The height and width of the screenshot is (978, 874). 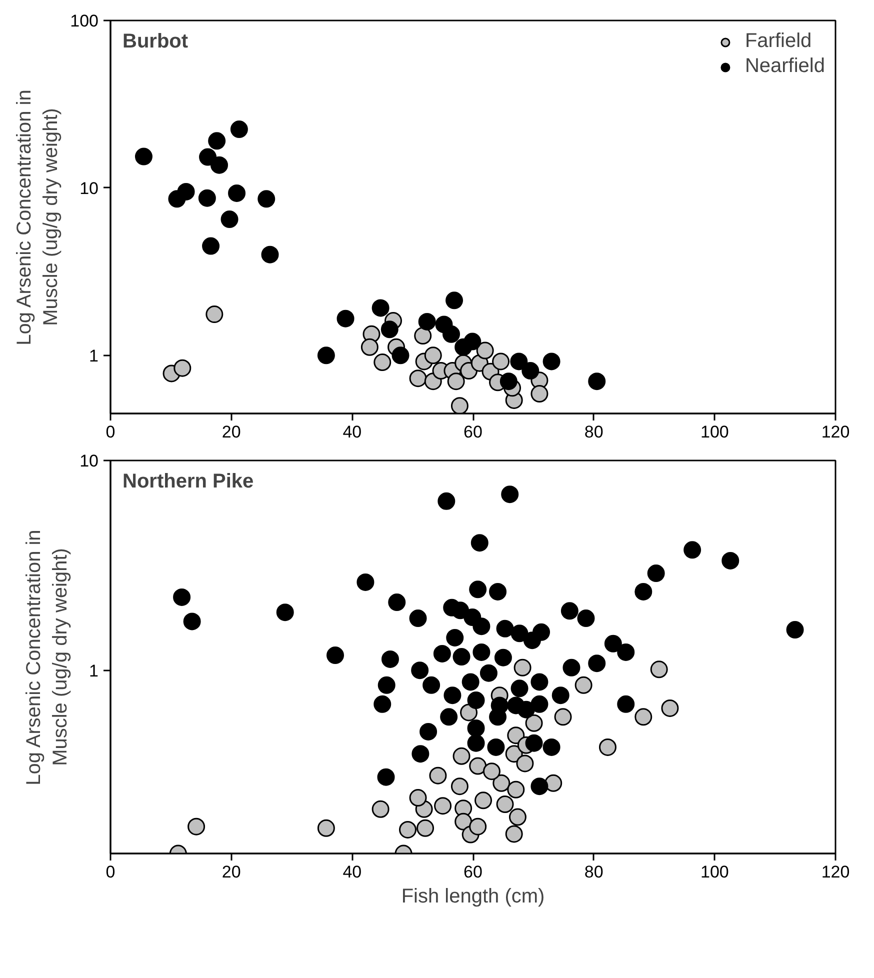 I want to click on x-axis-title: Fish length (cm), so click(x=473, y=897).